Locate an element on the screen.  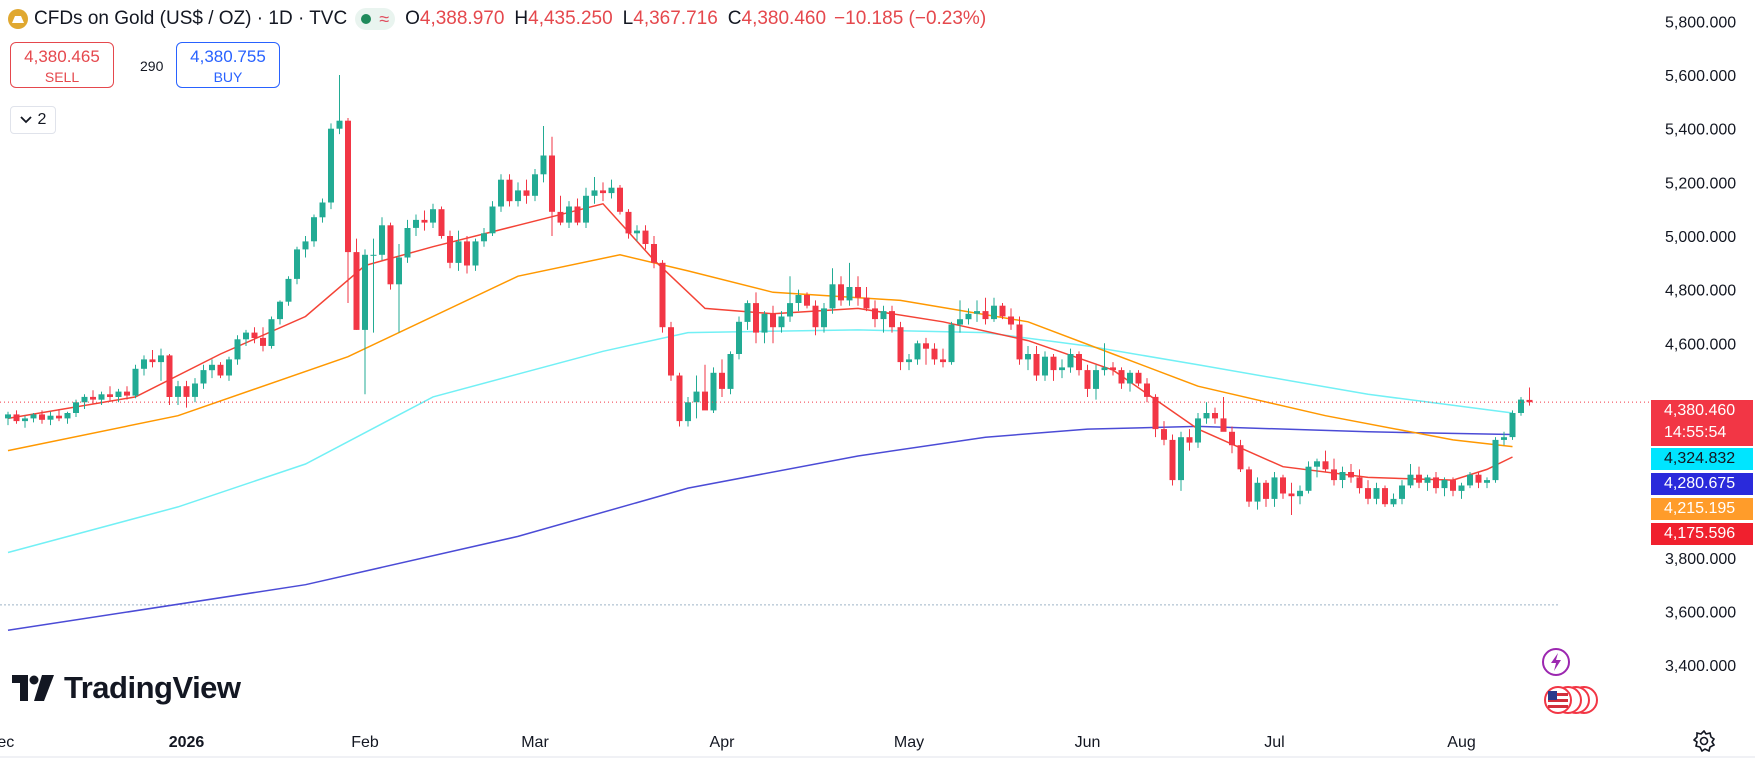
x-tick-label: Mar is located at coordinates (535, 742).